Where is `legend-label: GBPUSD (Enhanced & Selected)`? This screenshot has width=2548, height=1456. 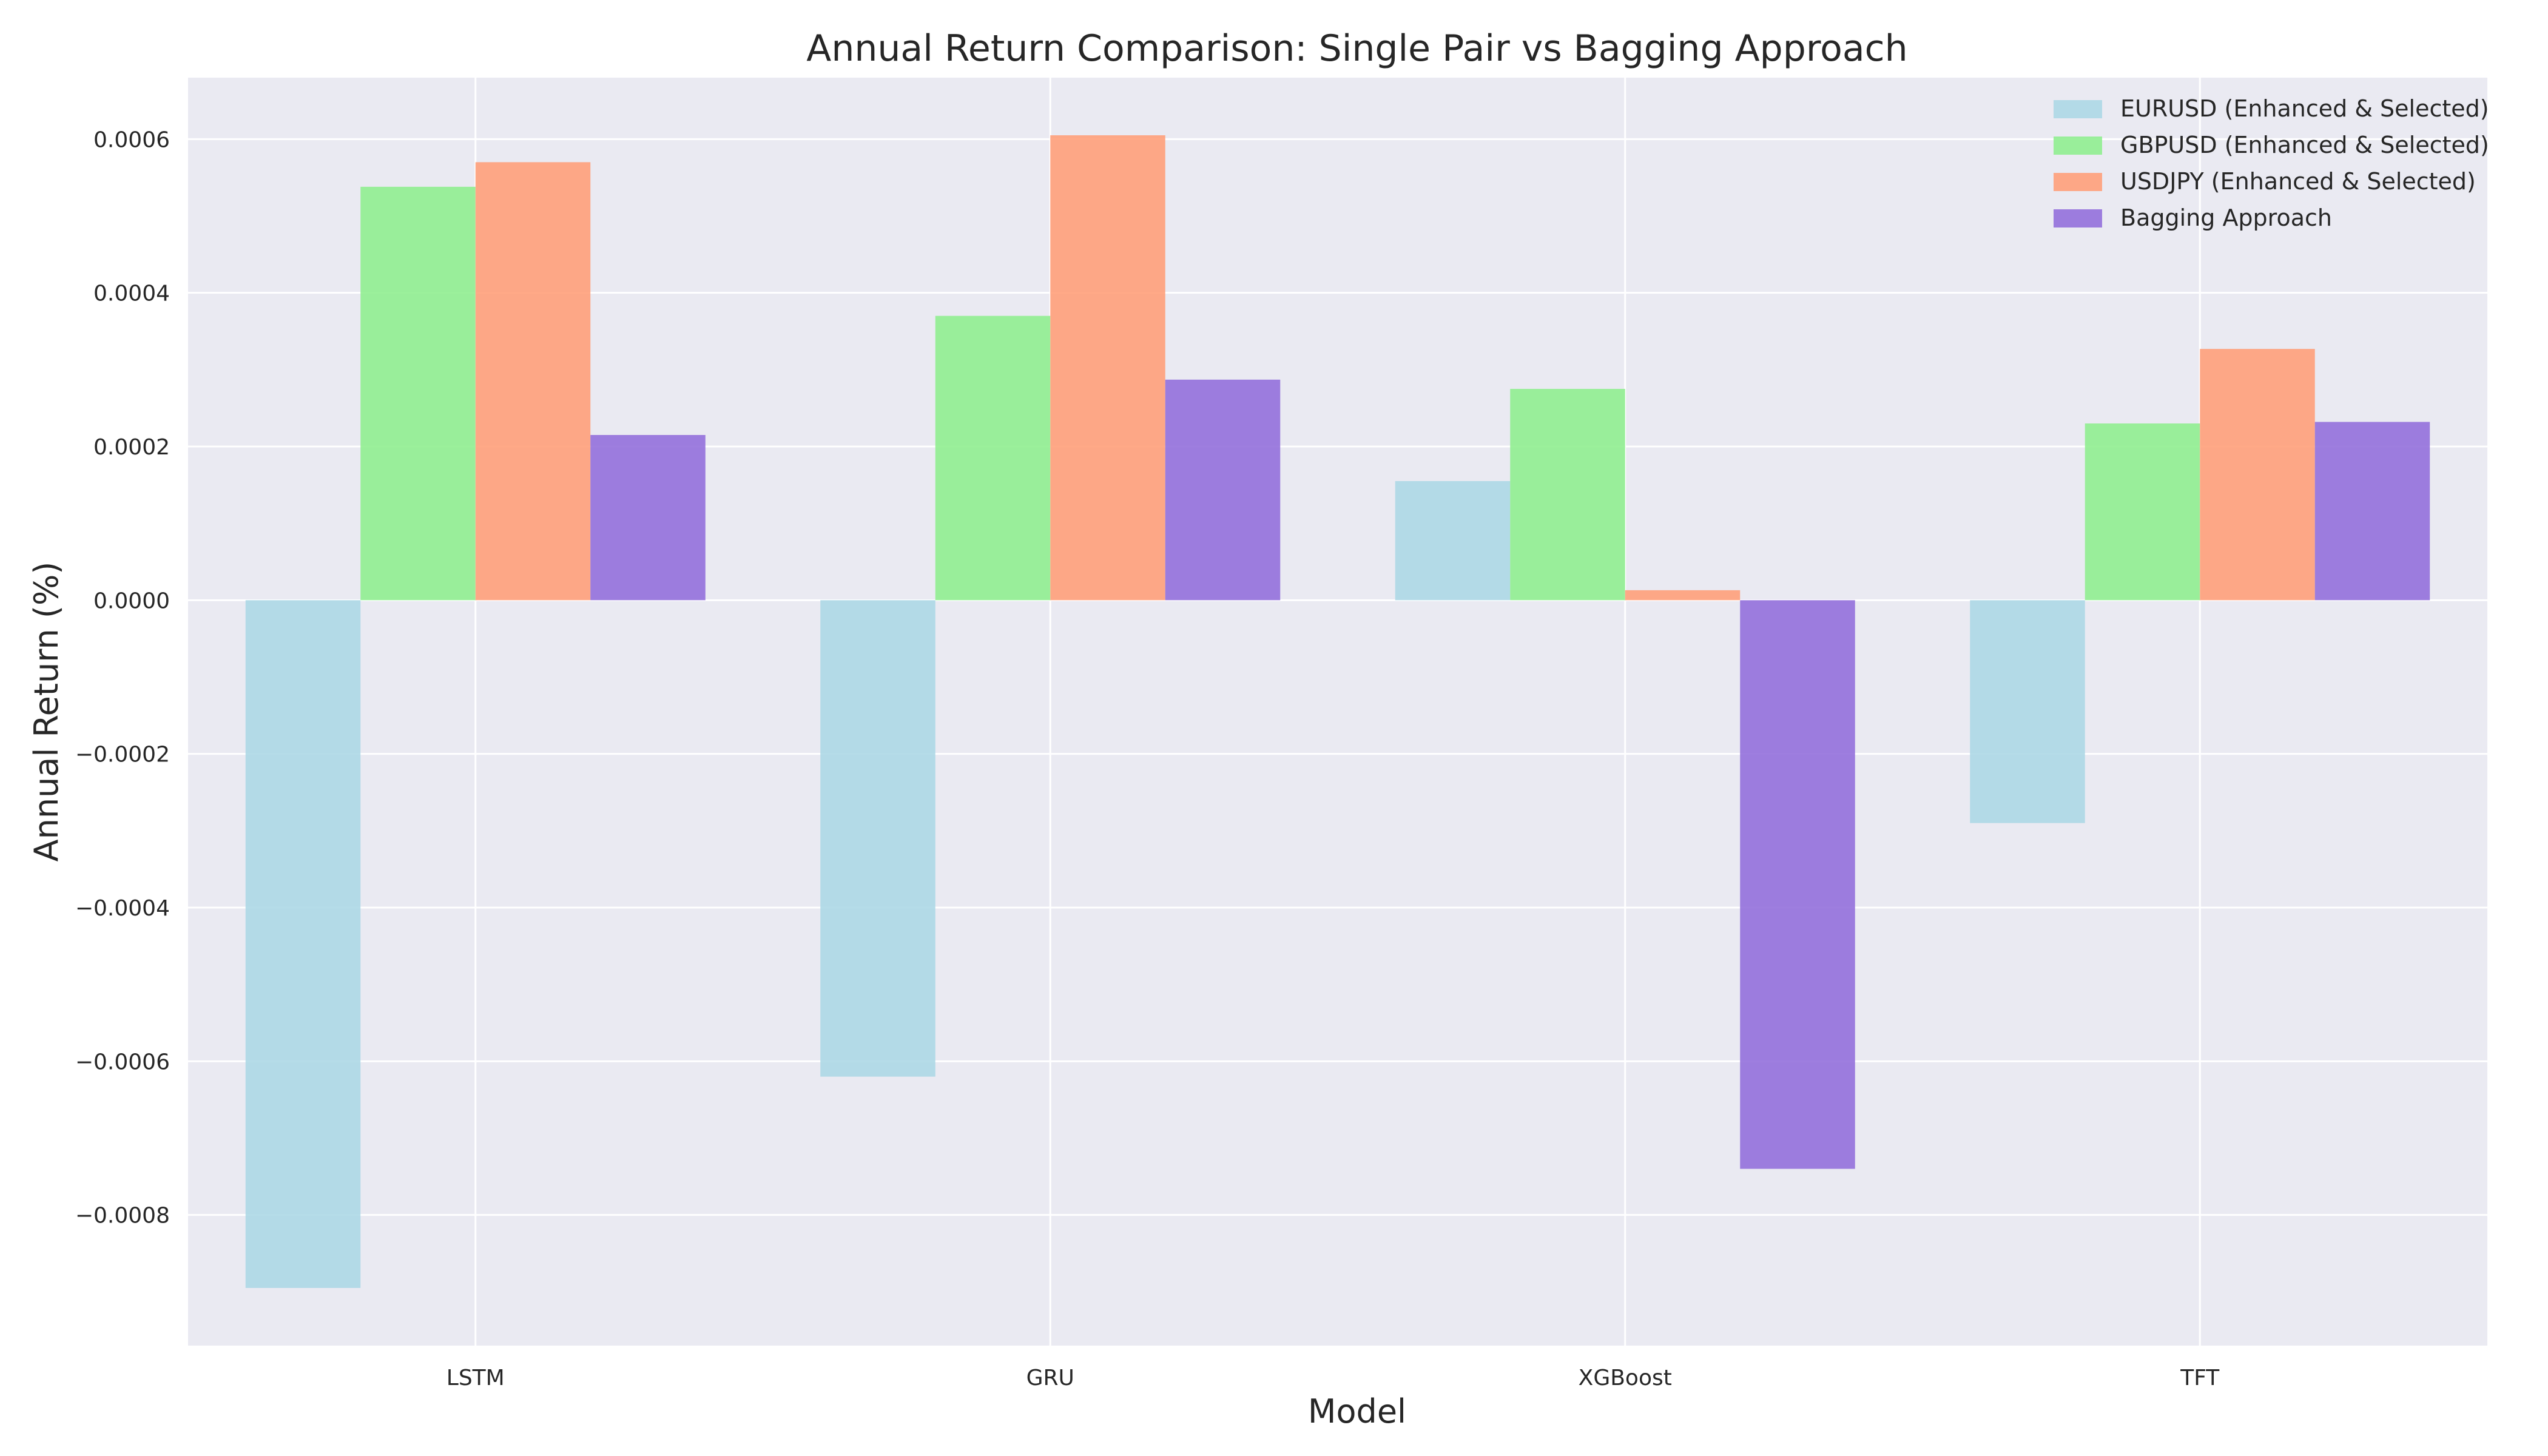
legend-label: GBPUSD (Enhanced & Selected) is located at coordinates (2304, 145).